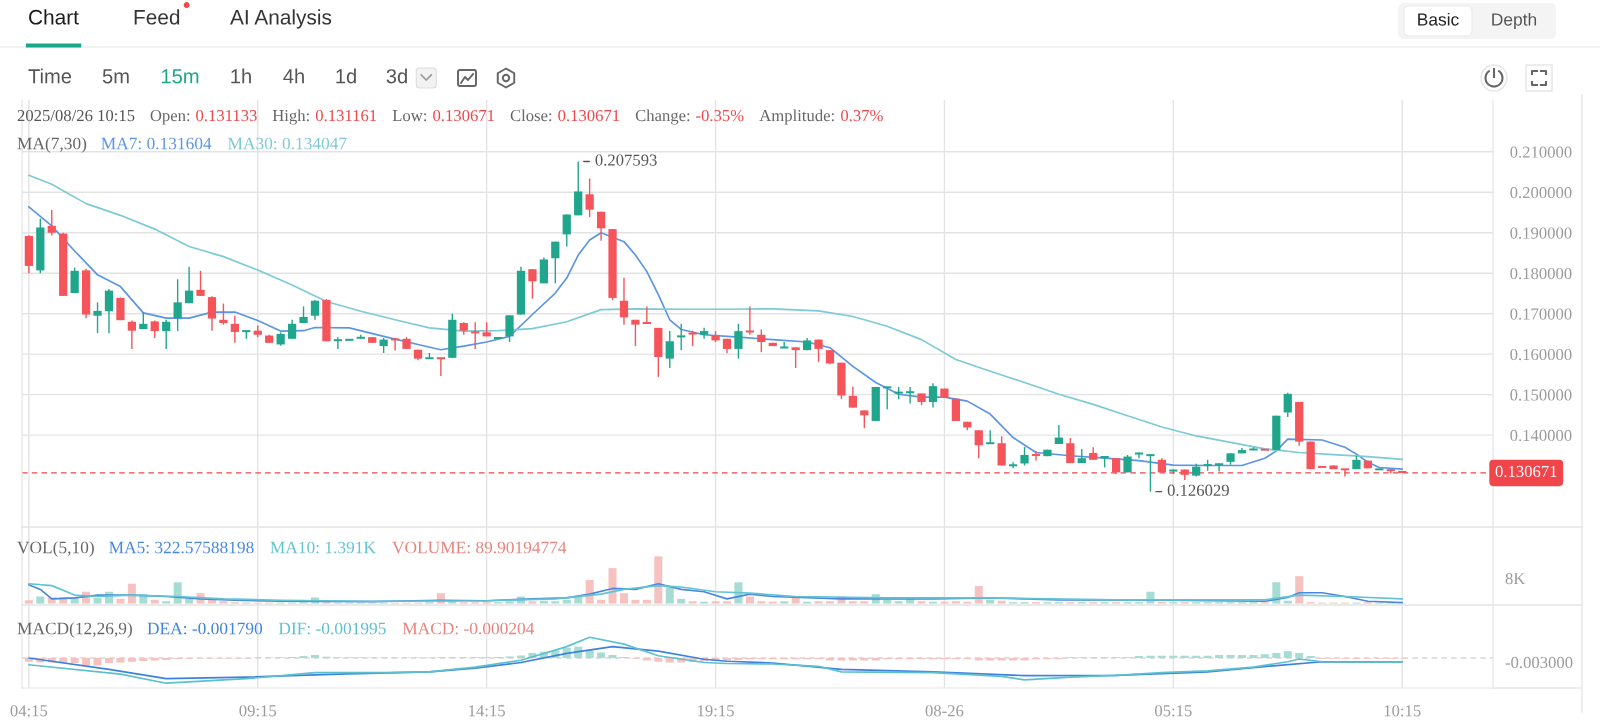  Describe the element at coordinates (720, 115) in the screenshot. I see `annotation: -0.35%` at that location.